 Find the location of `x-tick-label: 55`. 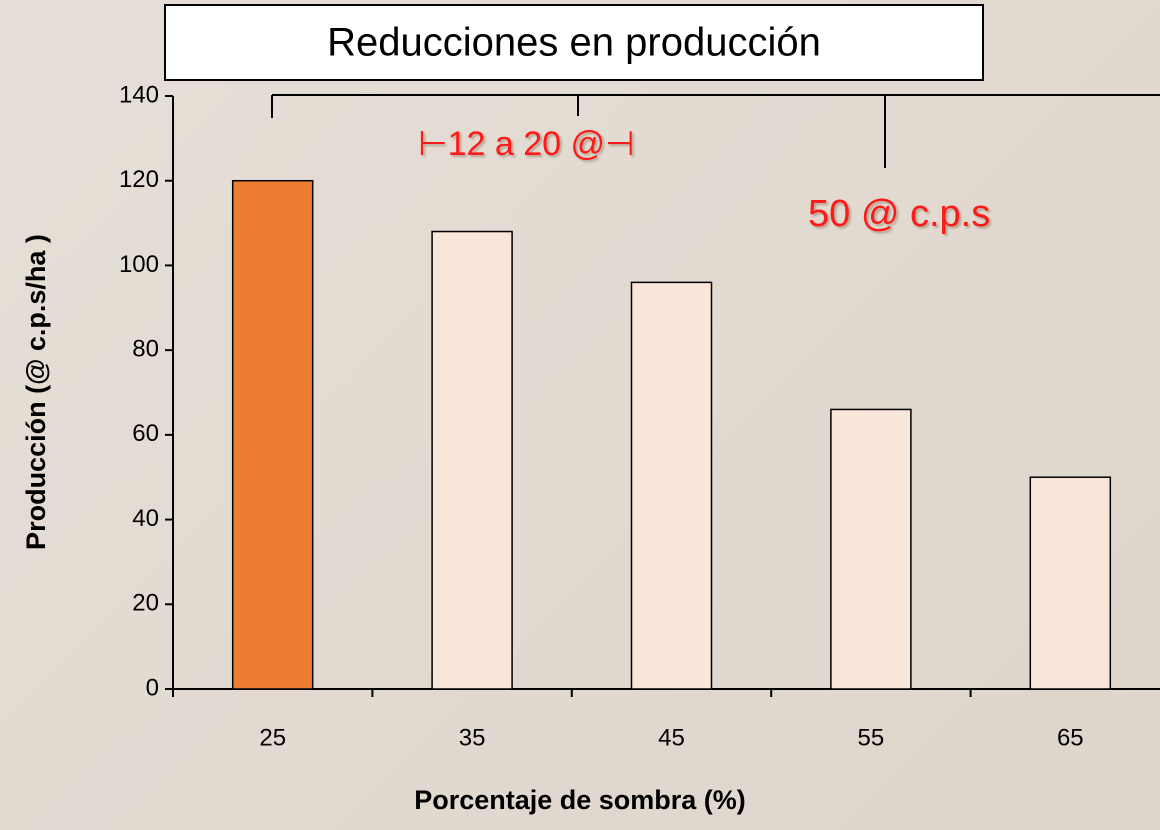

x-tick-label: 55 is located at coordinates (871, 737).